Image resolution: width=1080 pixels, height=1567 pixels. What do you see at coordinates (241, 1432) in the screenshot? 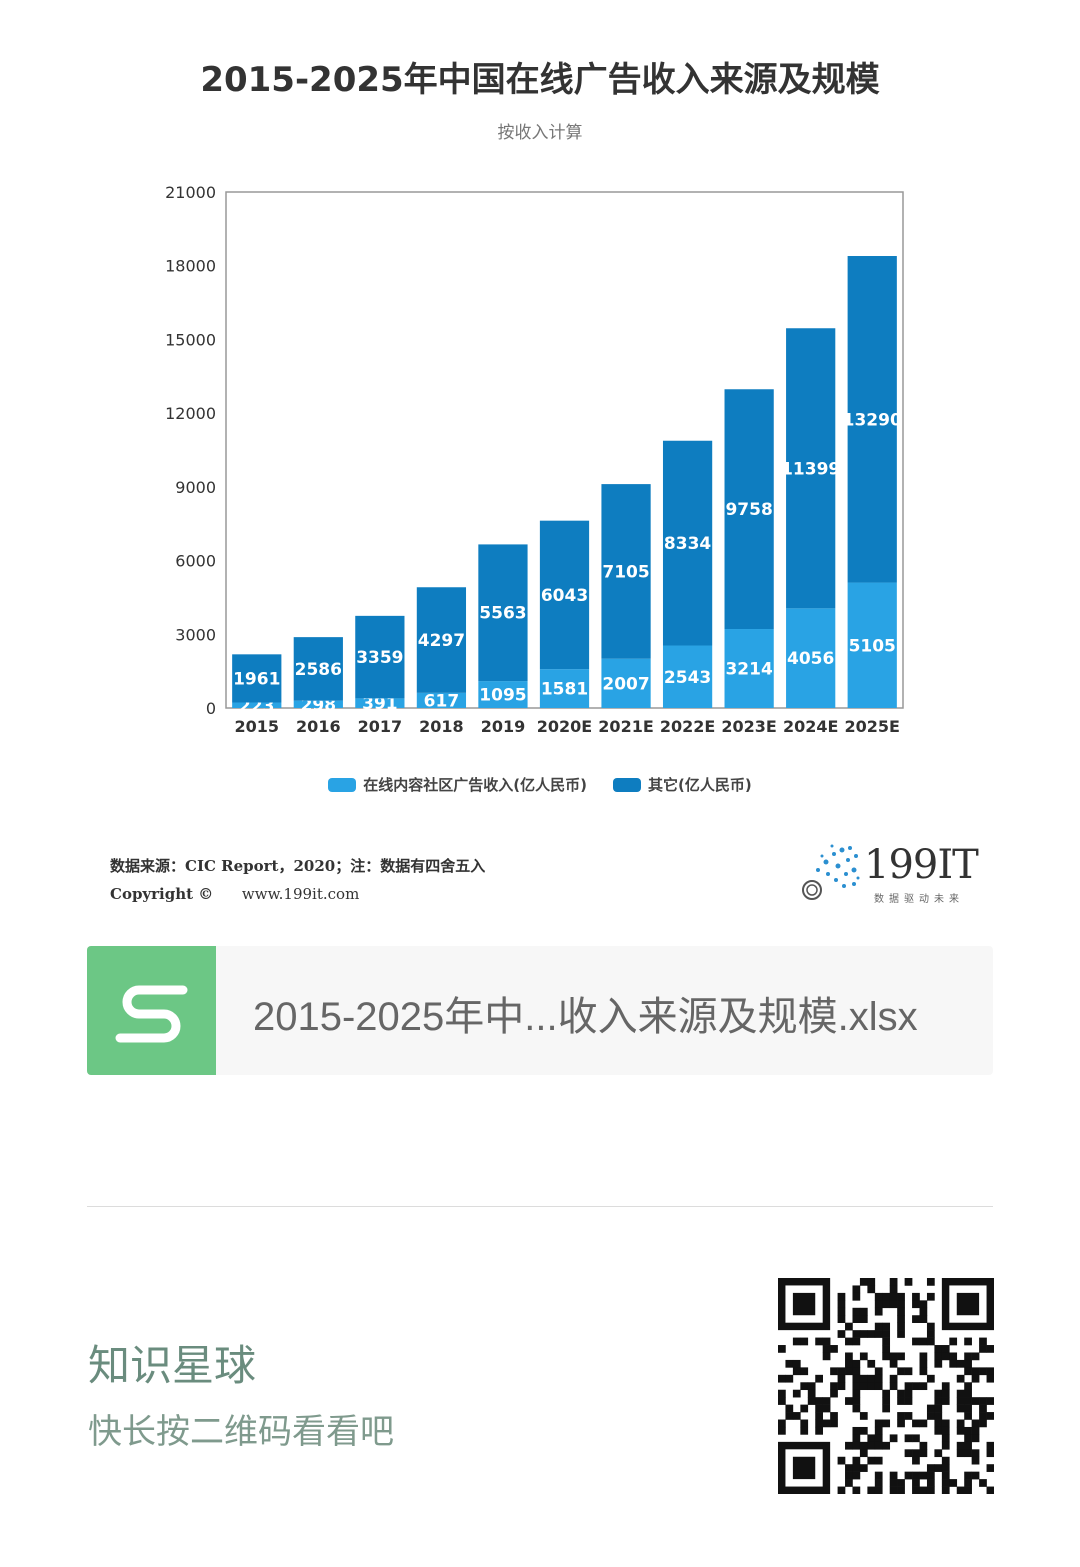
I see `promo-subtitle: 快长按二维码看看吧` at bounding box center [241, 1432].